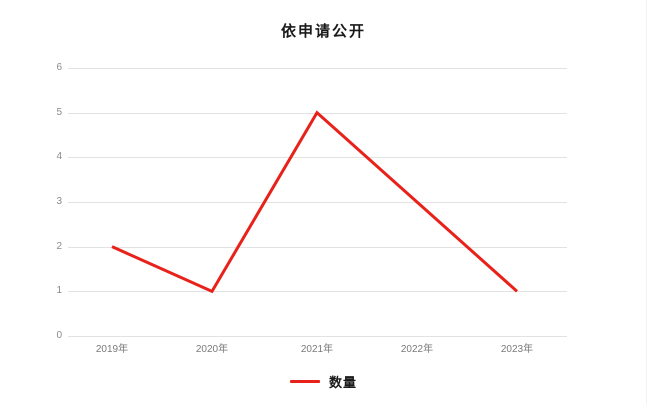 This screenshot has height=404, width=647. Describe the element at coordinates (59, 291) in the screenshot. I see `y-axis-tick-label: 1` at that location.